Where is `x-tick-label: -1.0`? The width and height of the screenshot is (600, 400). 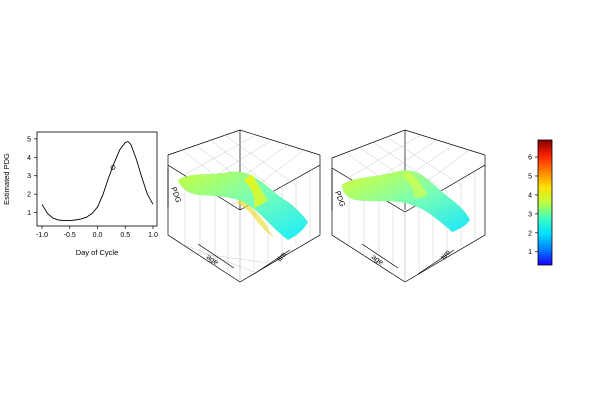 x-tick-label: -1.0 is located at coordinates (42, 235).